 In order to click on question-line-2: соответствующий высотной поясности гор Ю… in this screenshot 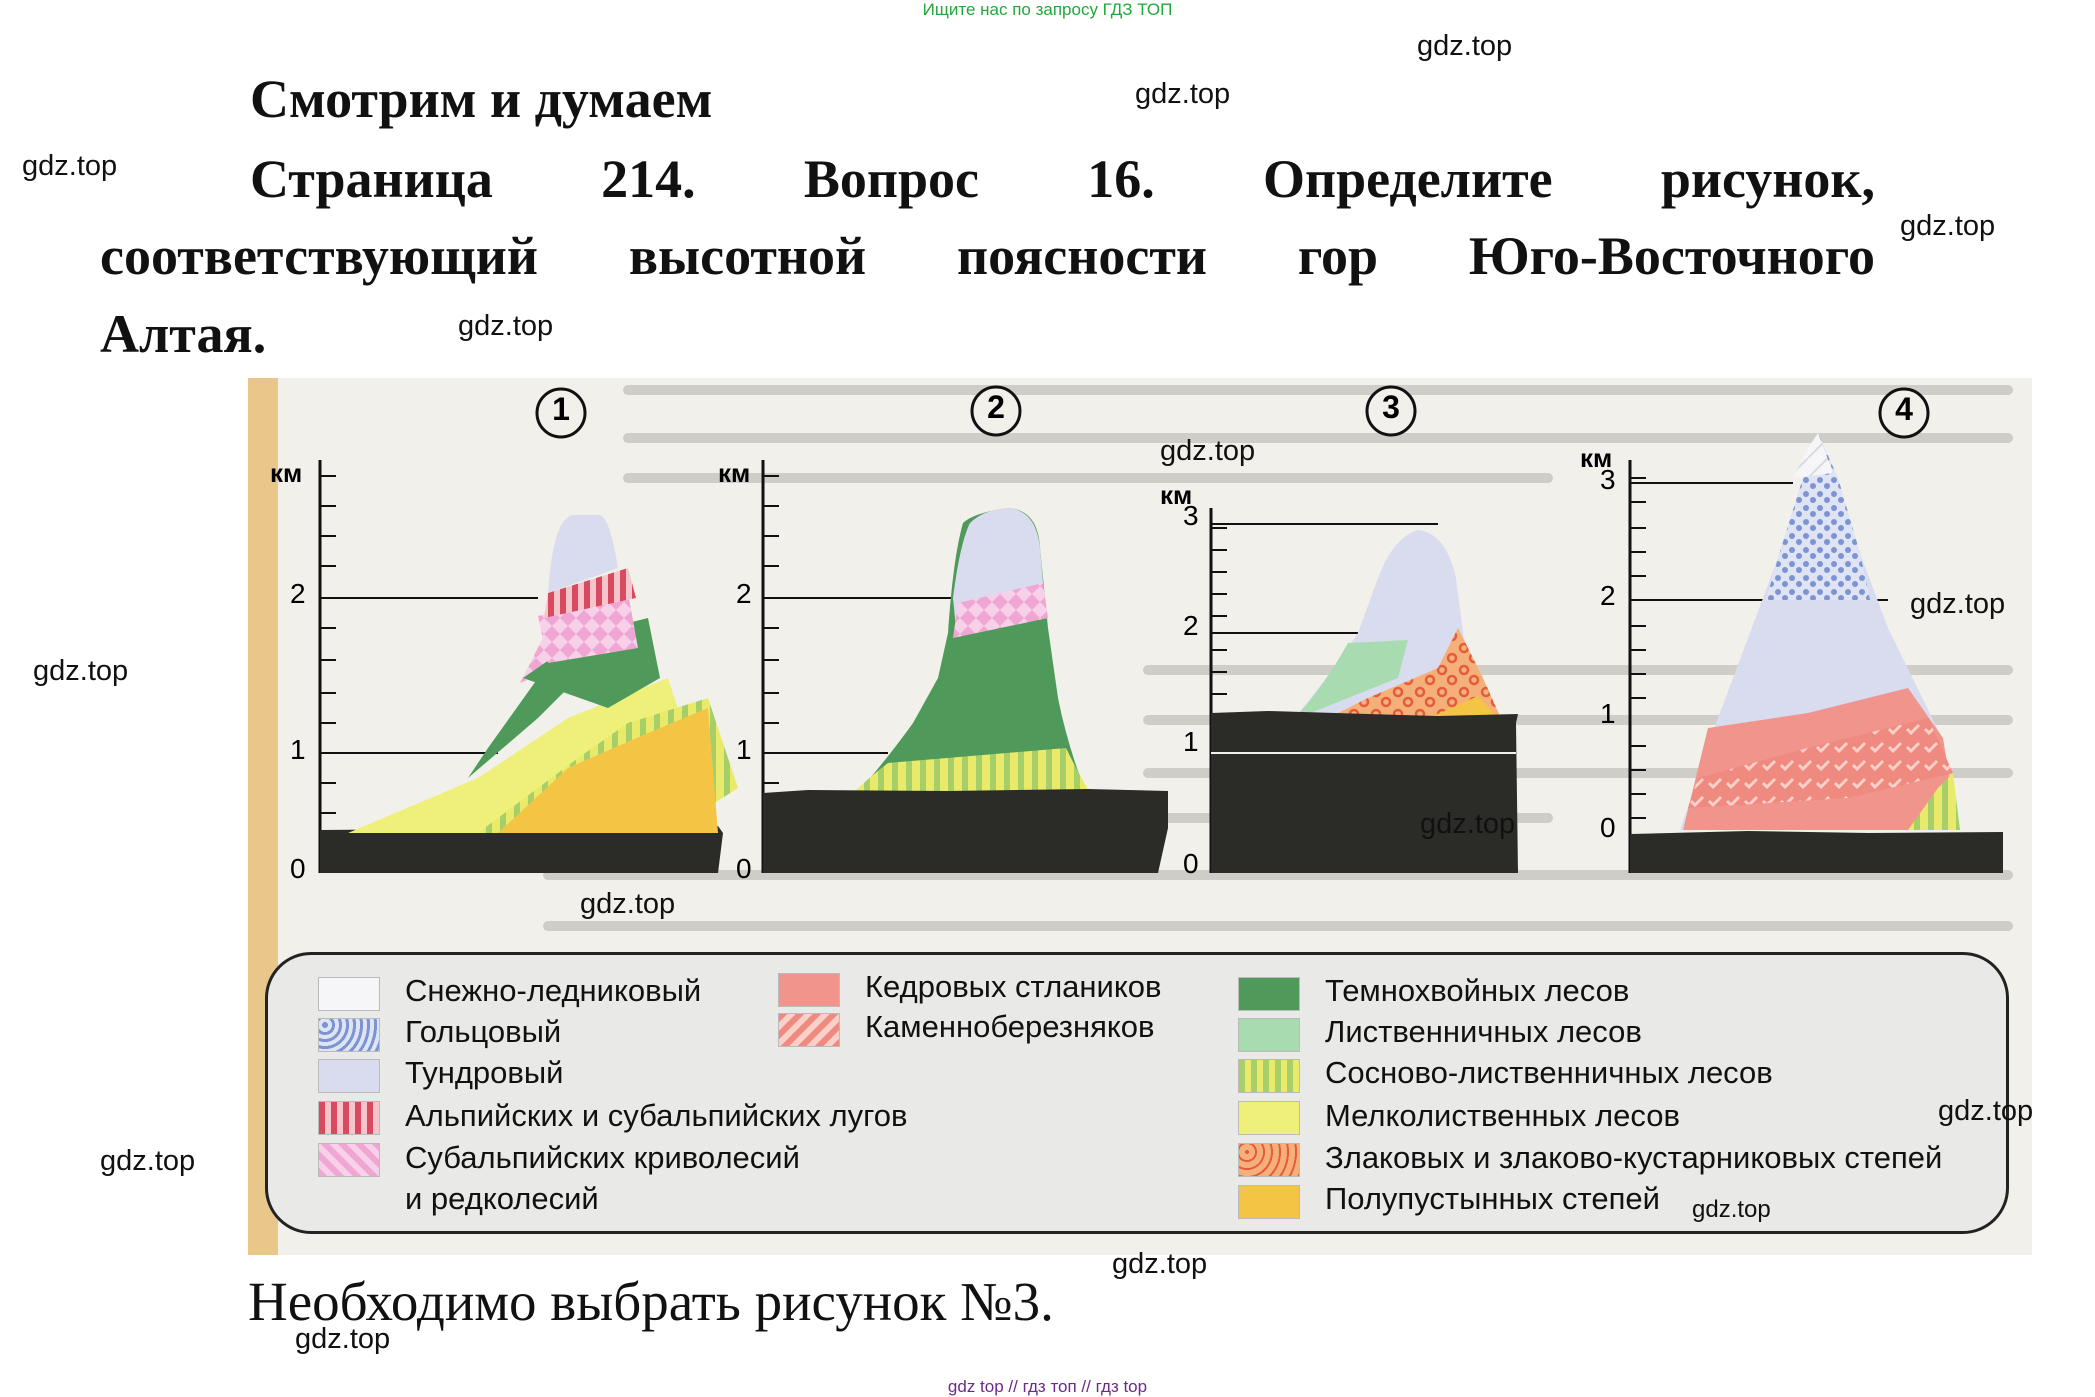, I will do `click(987, 256)`.